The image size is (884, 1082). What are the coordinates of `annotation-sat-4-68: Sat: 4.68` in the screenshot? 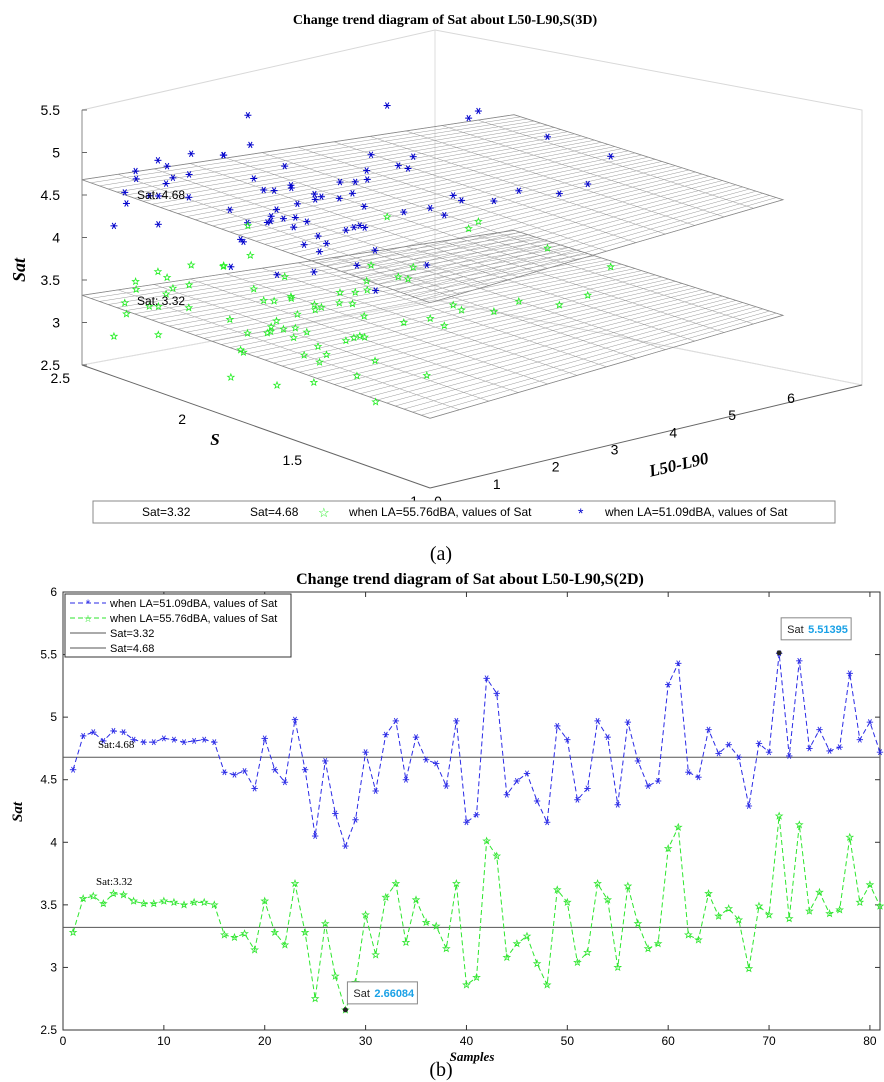 It's located at (161, 195).